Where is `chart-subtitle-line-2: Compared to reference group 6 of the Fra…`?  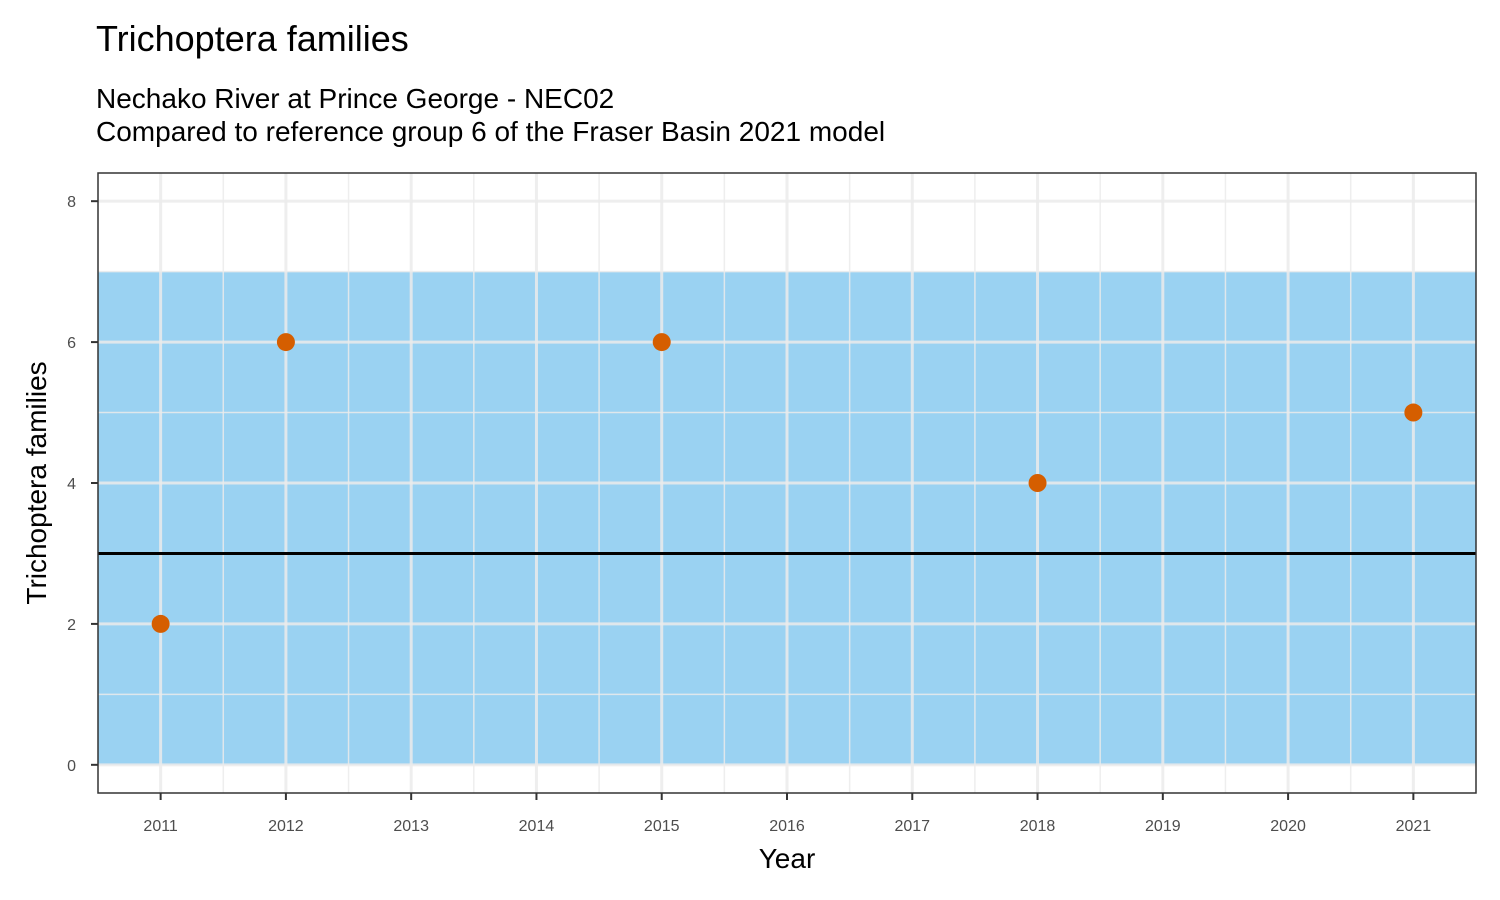
chart-subtitle-line-2: Compared to reference group 6 of the Fra… is located at coordinates (491, 131).